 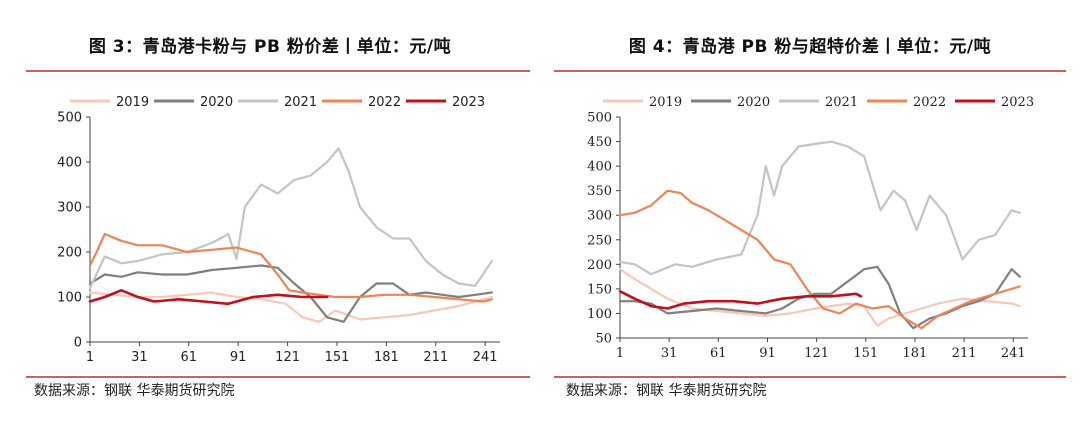 What do you see at coordinates (666, 391) in the screenshot?
I see `chart-source-fig4: 数据来源：钢联 华泰期货研究院` at bounding box center [666, 391].